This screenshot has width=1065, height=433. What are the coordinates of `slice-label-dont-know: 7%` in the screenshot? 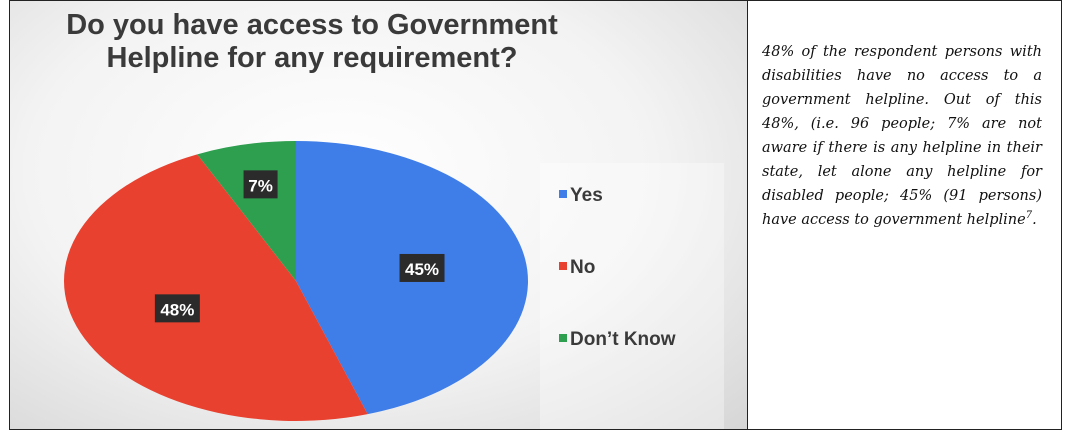 It's located at (260, 185).